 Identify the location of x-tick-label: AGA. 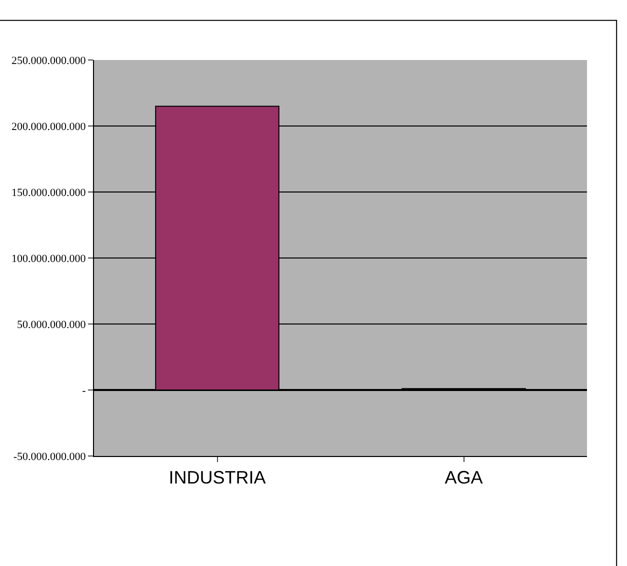
(463, 478).